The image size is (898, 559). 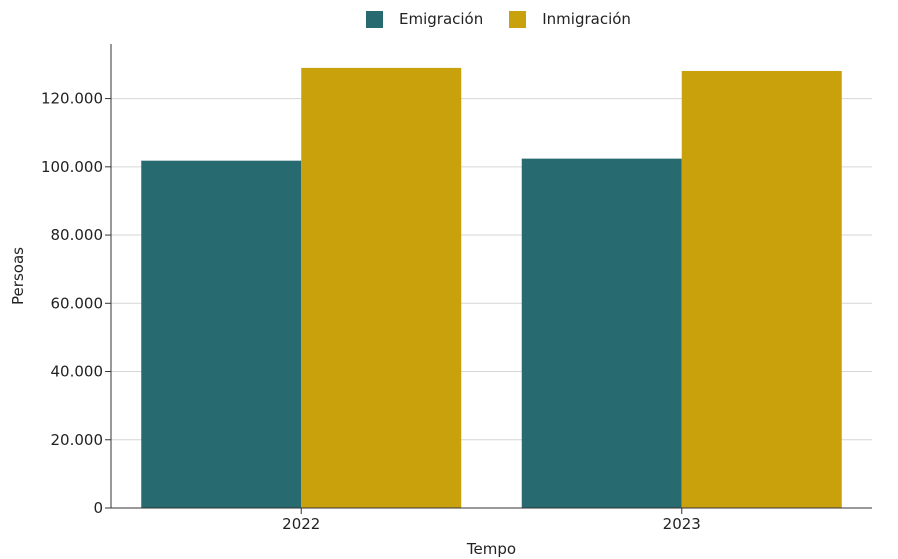 What do you see at coordinates (72, 99) in the screenshot?
I see `y-tick-label: 120.000` at bounding box center [72, 99].